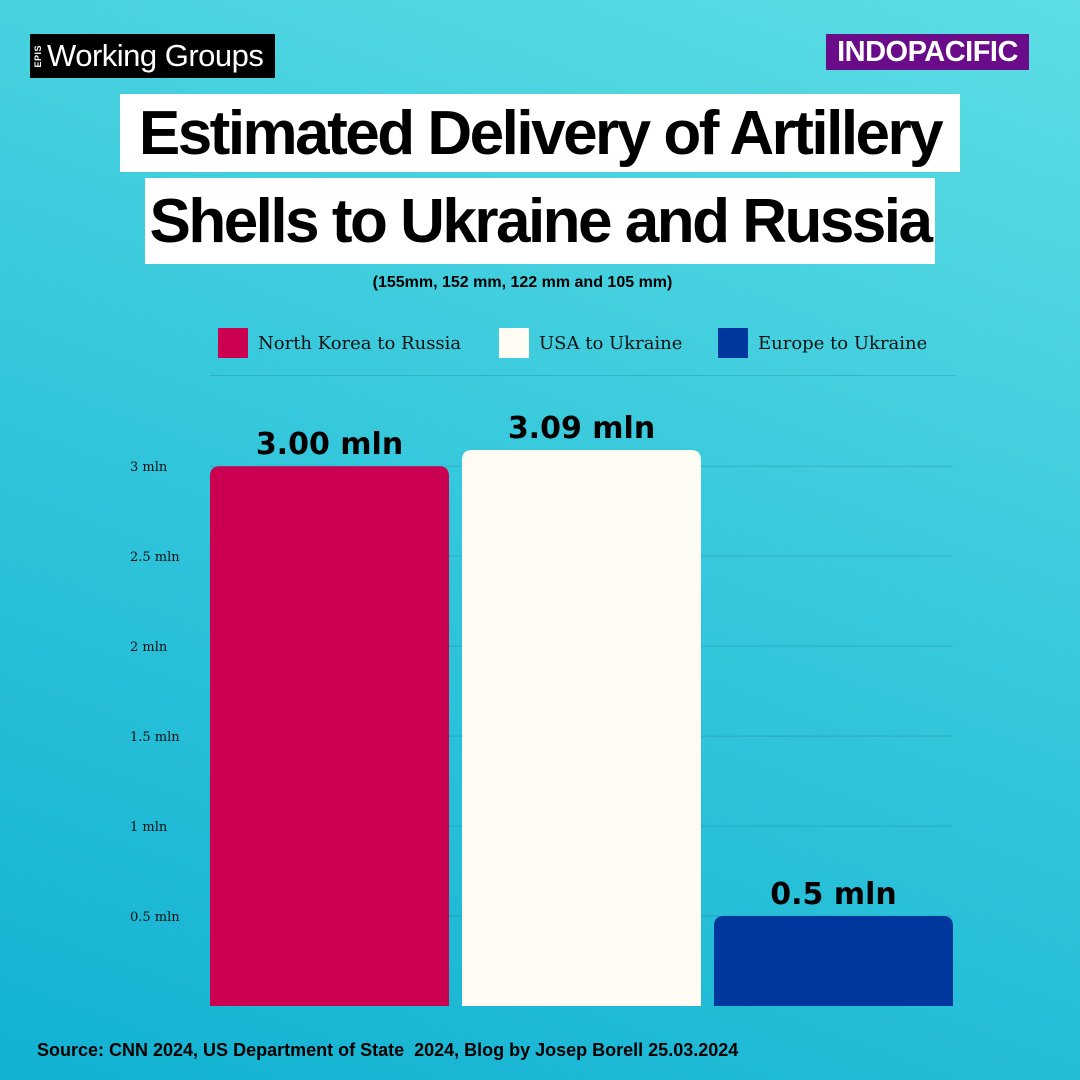  I want to click on brand-name: Working Groups, so click(155, 55).